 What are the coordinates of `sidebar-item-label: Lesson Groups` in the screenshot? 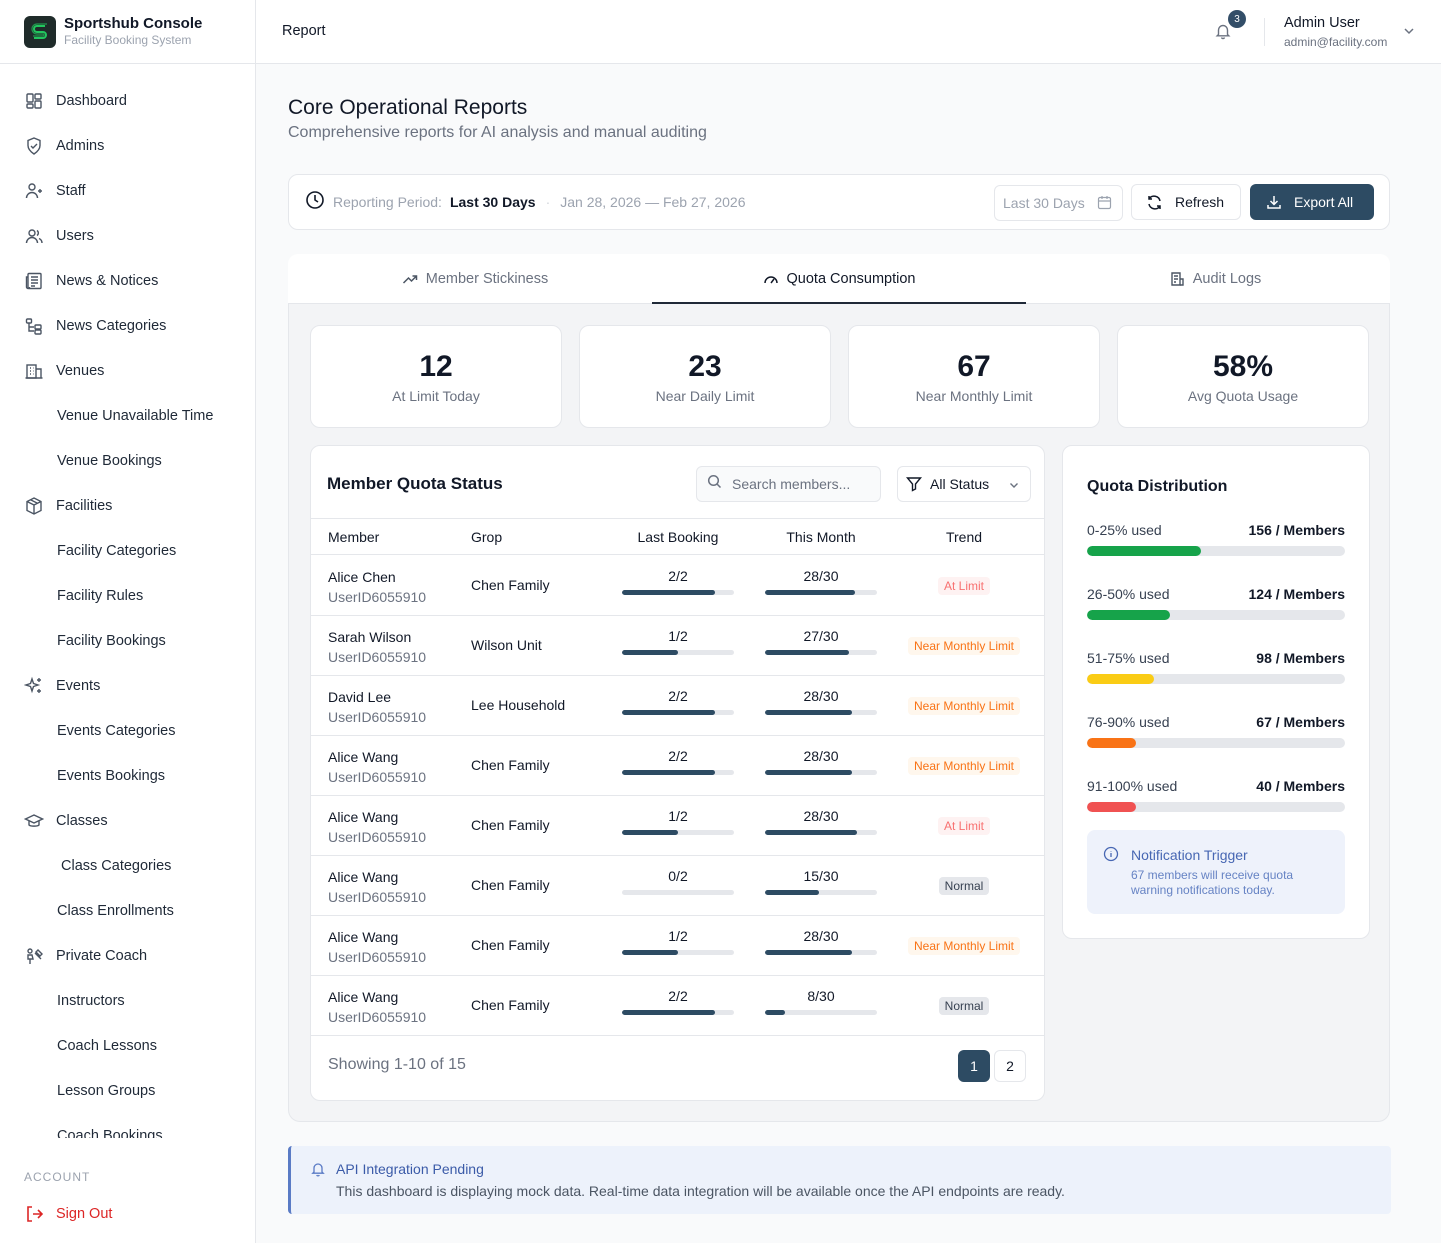 It's located at (106, 1090).